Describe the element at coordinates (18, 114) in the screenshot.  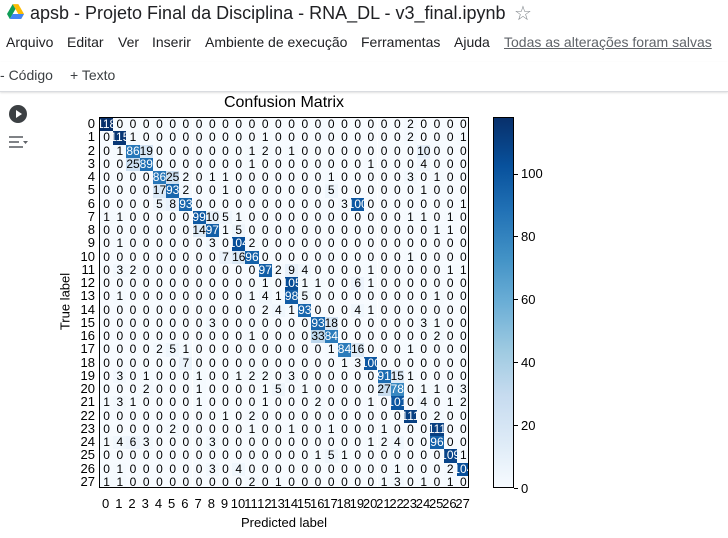
I see `run-cell-icon` at that location.